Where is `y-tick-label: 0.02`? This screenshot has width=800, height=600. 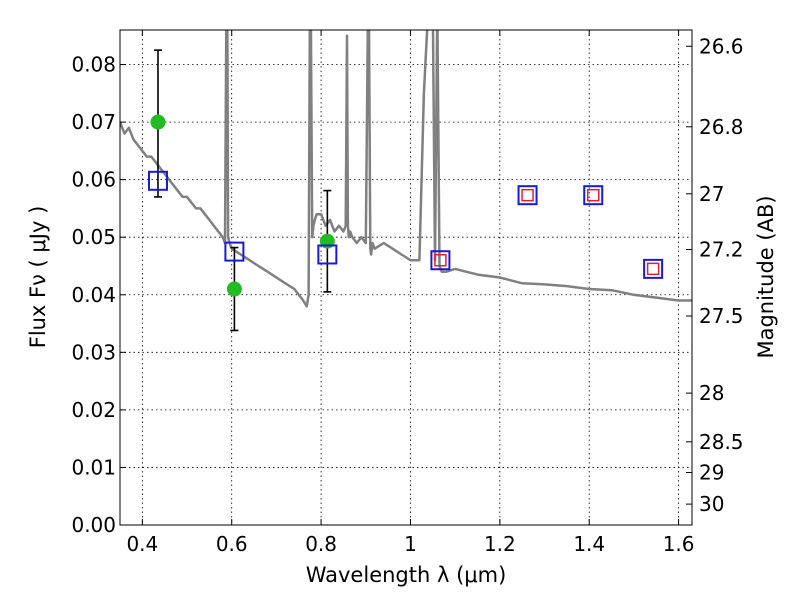 y-tick-label: 0.02 is located at coordinates (93, 410).